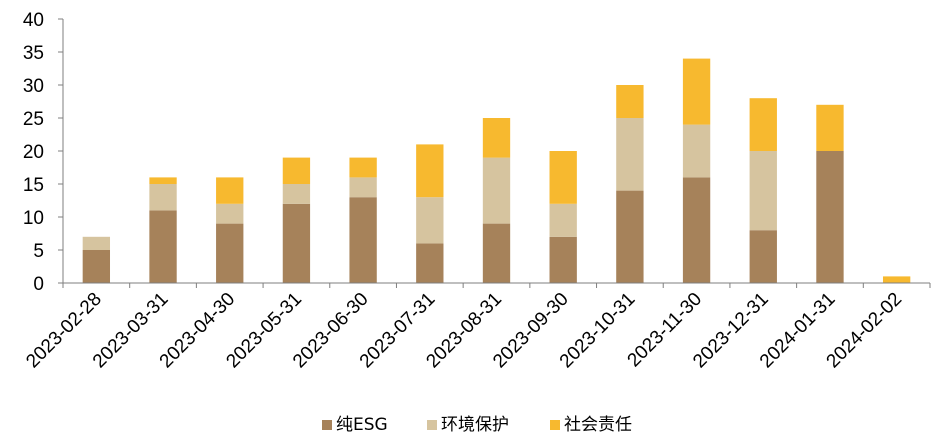 This screenshot has height=438, width=933. Describe the element at coordinates (33, 53) in the screenshot. I see `y-tick-label: 35` at that location.